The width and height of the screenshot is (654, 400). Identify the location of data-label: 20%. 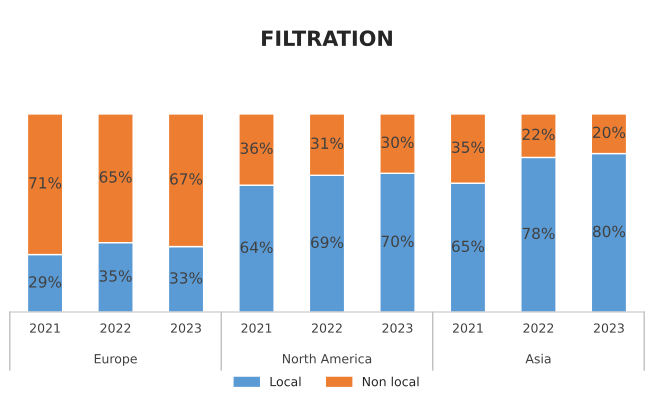
(609, 132).